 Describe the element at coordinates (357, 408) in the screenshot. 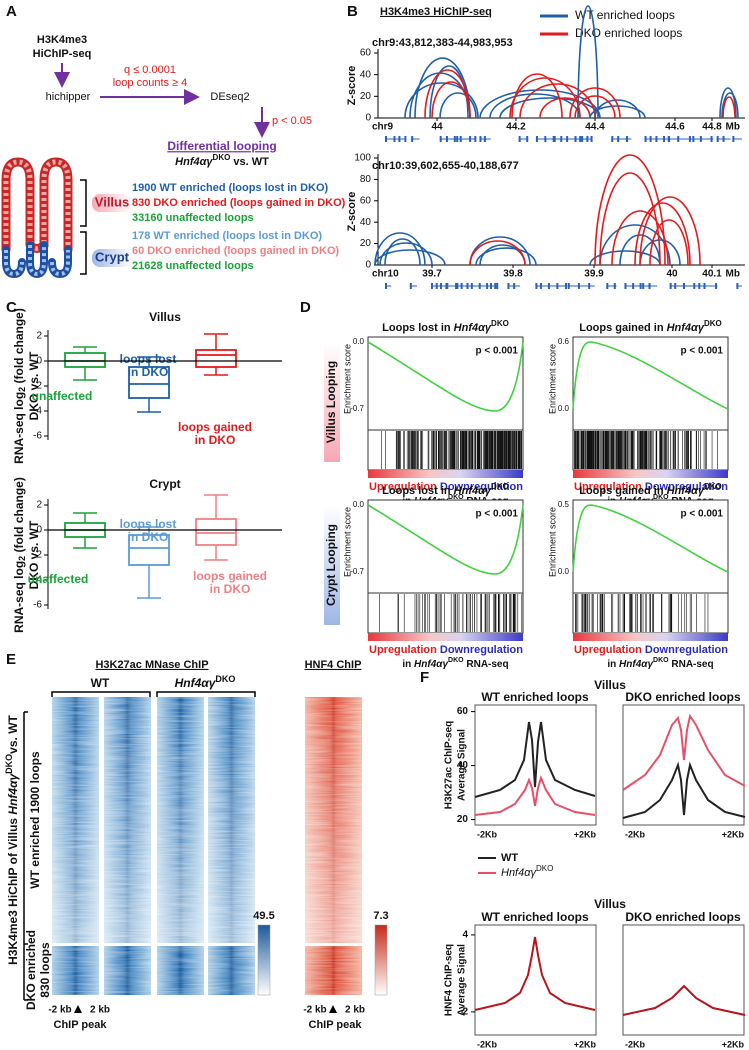

I see `y-tick-label: -0.7` at that location.